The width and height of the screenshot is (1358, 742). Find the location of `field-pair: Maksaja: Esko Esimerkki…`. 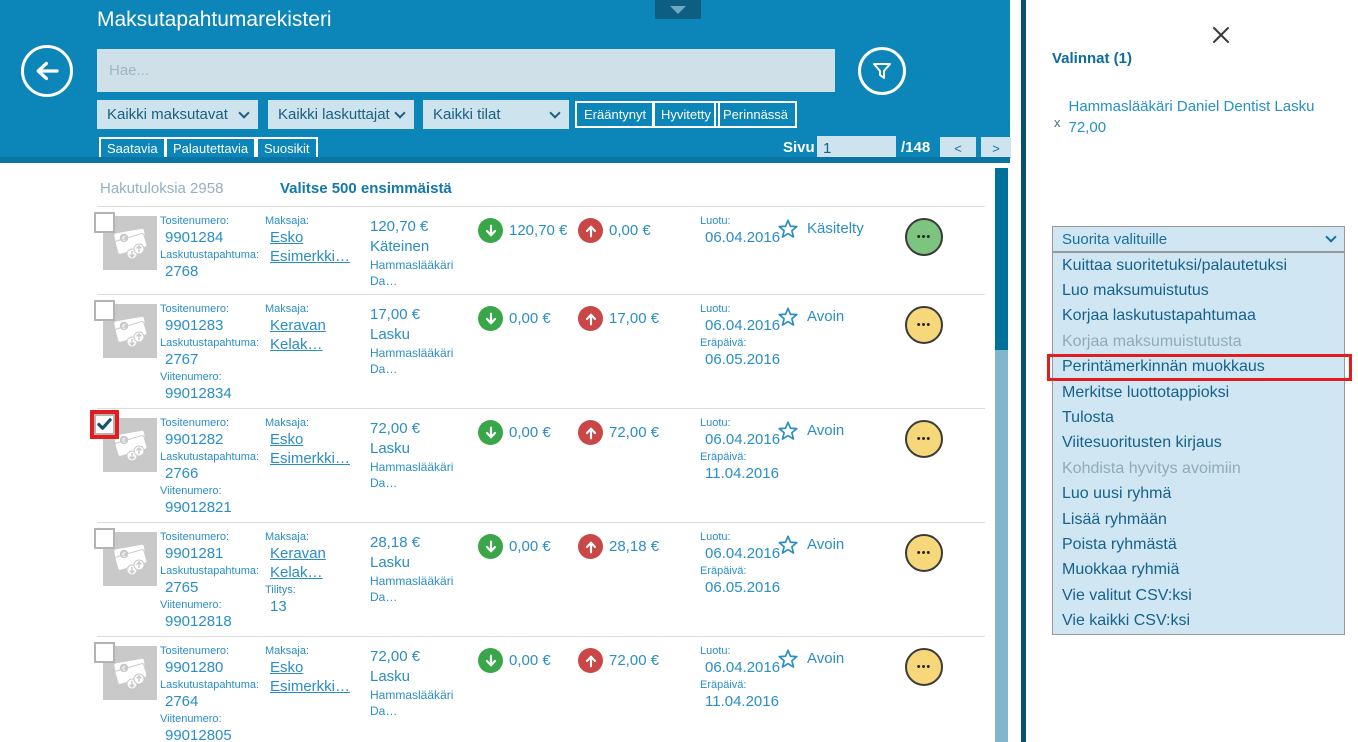

field-pair: Maksaja: Esko Esimerkki… is located at coordinates (317, 441).